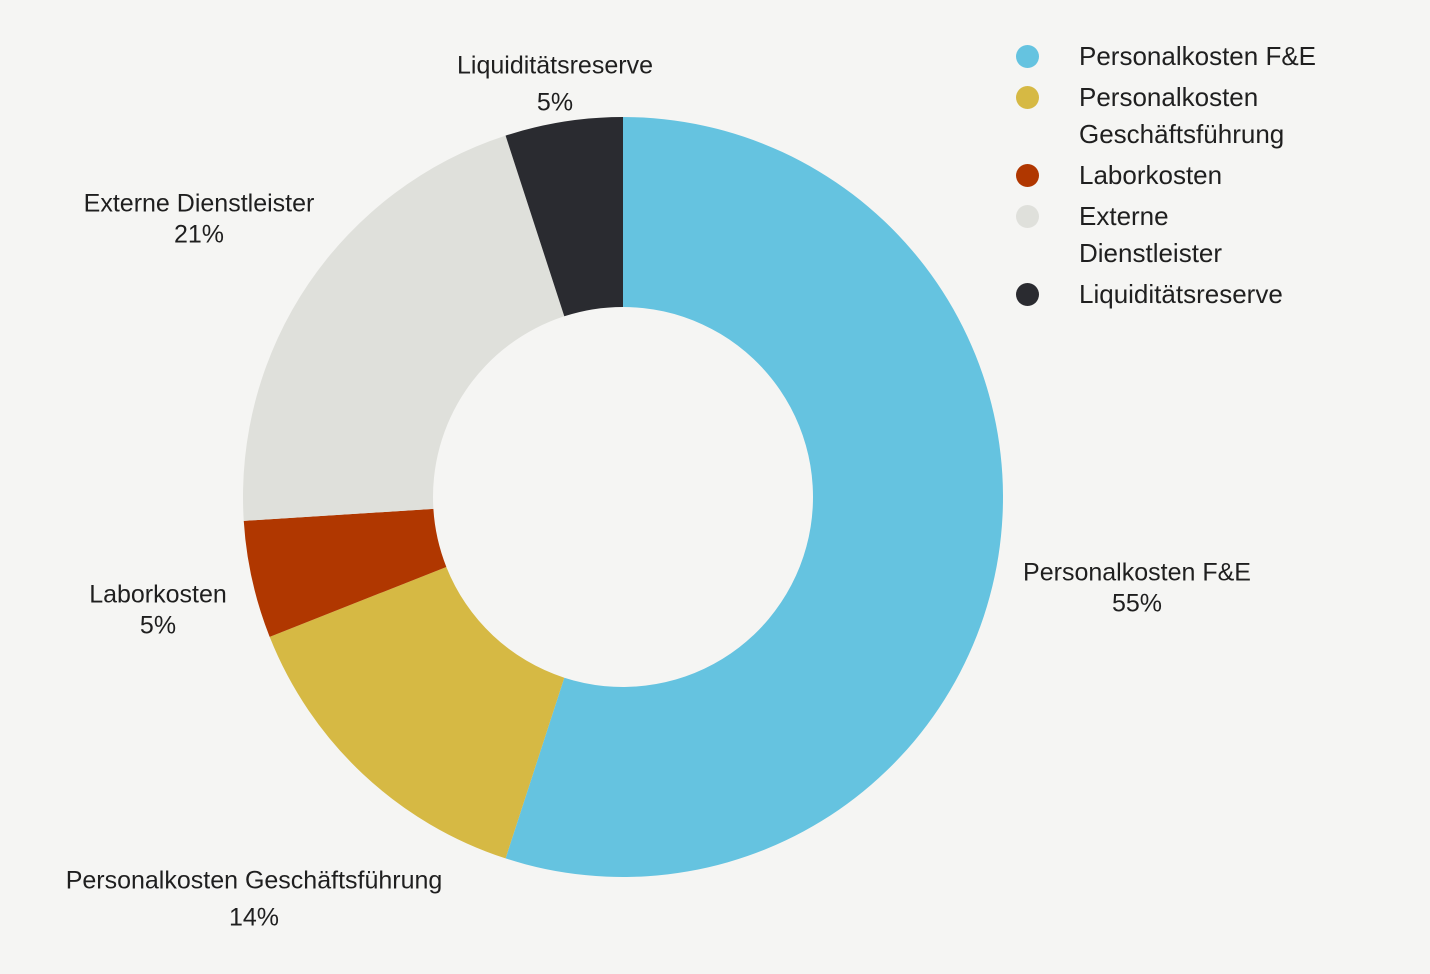  Describe the element at coordinates (158, 595) in the screenshot. I see `slice-category-label: Laborkosten` at that location.